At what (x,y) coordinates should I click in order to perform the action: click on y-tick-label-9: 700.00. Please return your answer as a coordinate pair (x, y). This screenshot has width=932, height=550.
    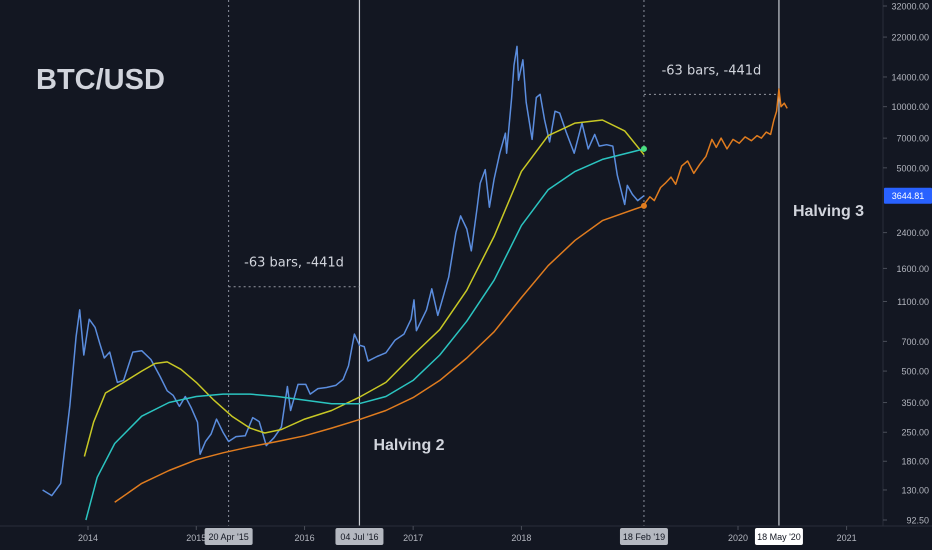
    Looking at the image, I should click on (915, 342).